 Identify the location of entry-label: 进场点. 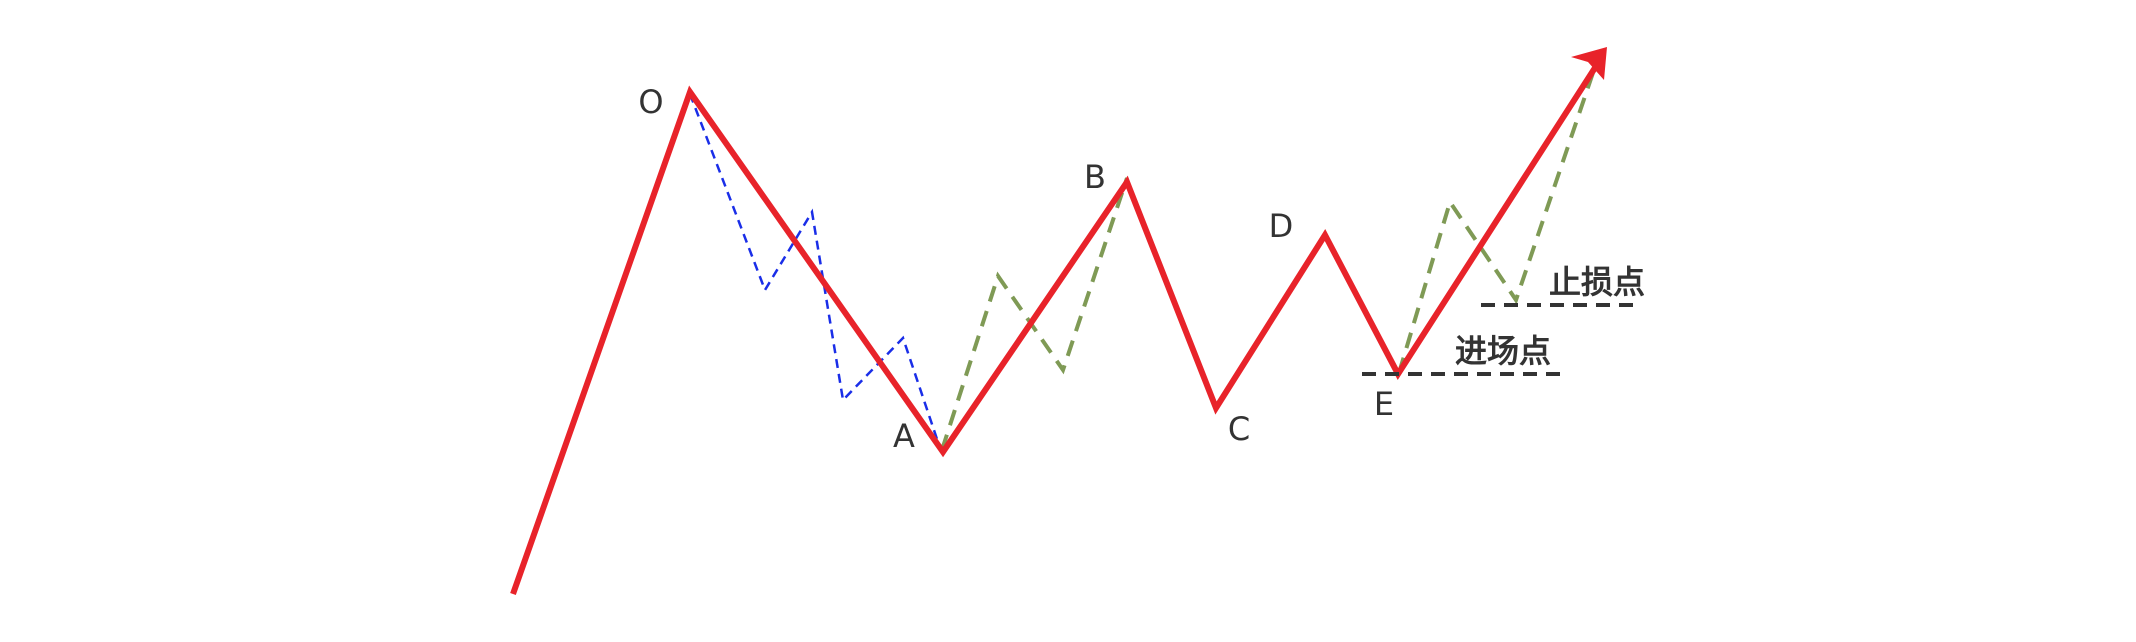
(1503, 351).